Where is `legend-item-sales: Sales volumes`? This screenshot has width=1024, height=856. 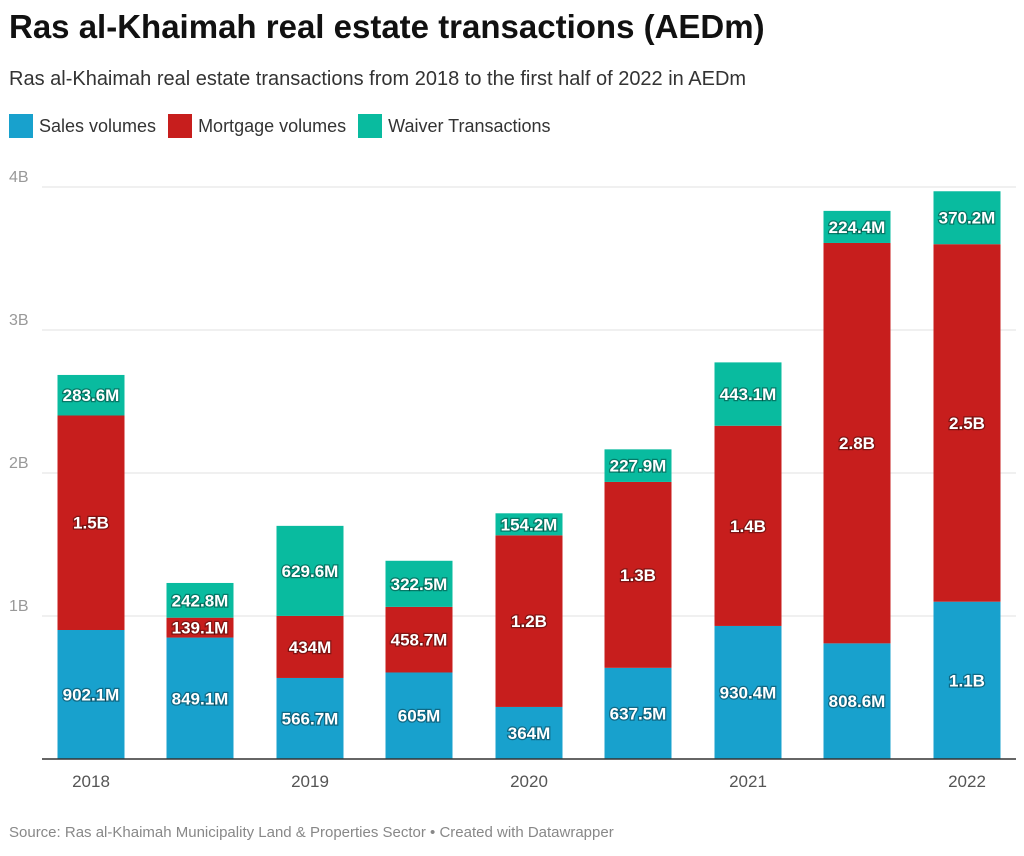
legend-item-sales: Sales volumes is located at coordinates (82, 126).